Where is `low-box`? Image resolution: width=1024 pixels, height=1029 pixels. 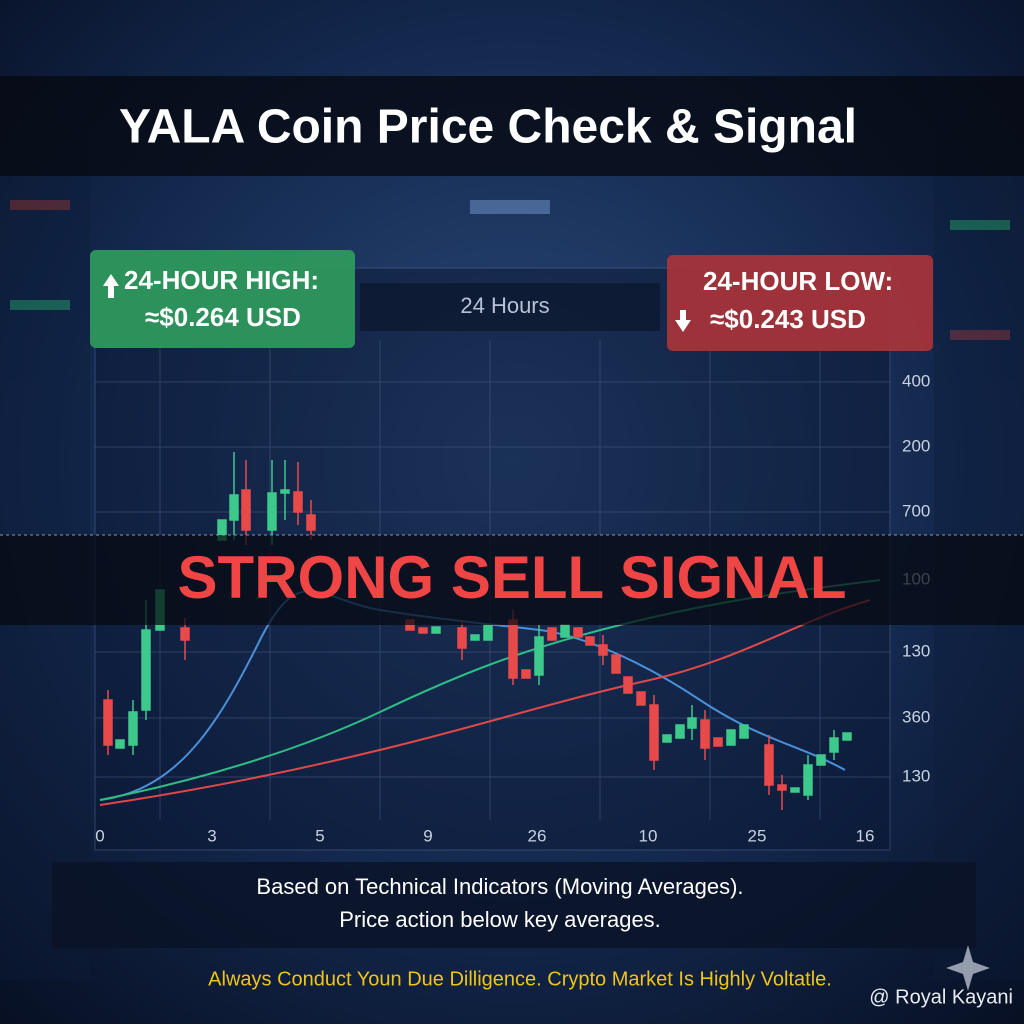
low-box is located at coordinates (800, 303).